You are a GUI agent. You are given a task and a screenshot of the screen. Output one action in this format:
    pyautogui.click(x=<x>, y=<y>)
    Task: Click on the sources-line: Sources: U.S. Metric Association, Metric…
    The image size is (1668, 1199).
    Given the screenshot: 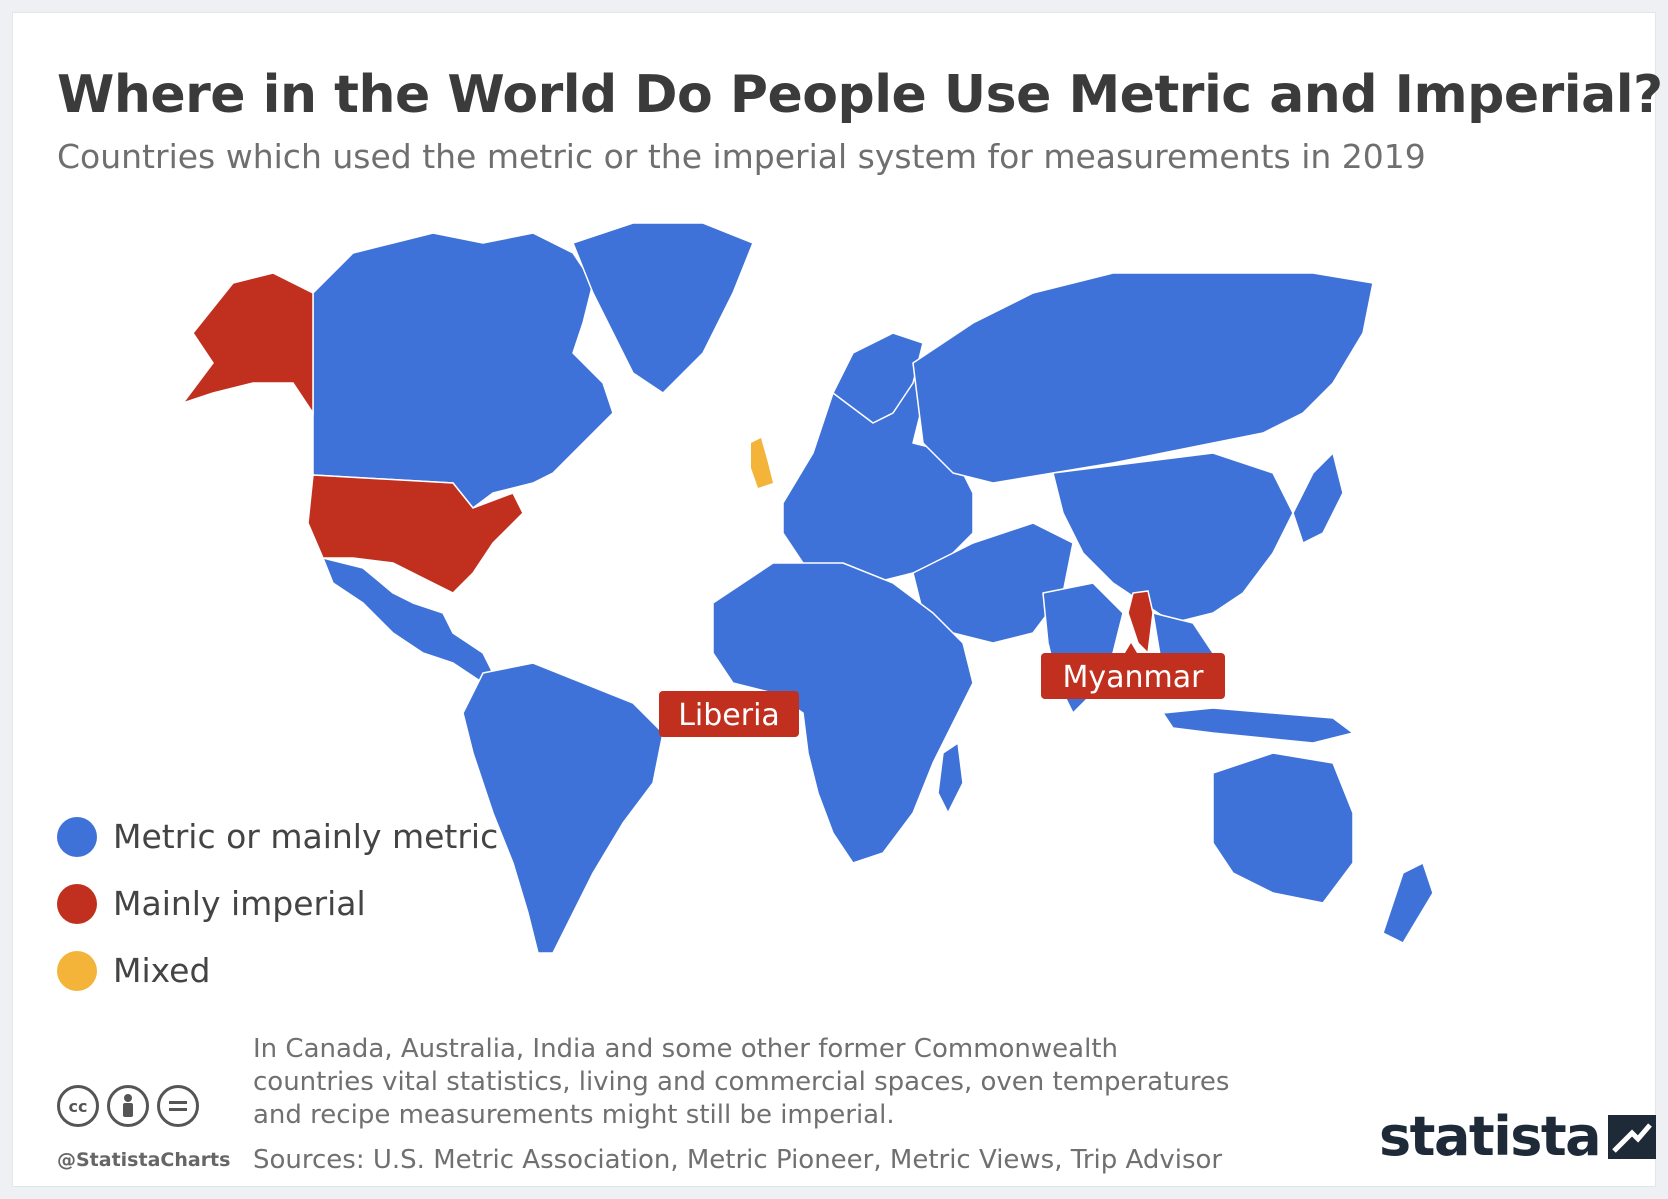 What is the action you would take?
    pyautogui.click(x=738, y=1160)
    